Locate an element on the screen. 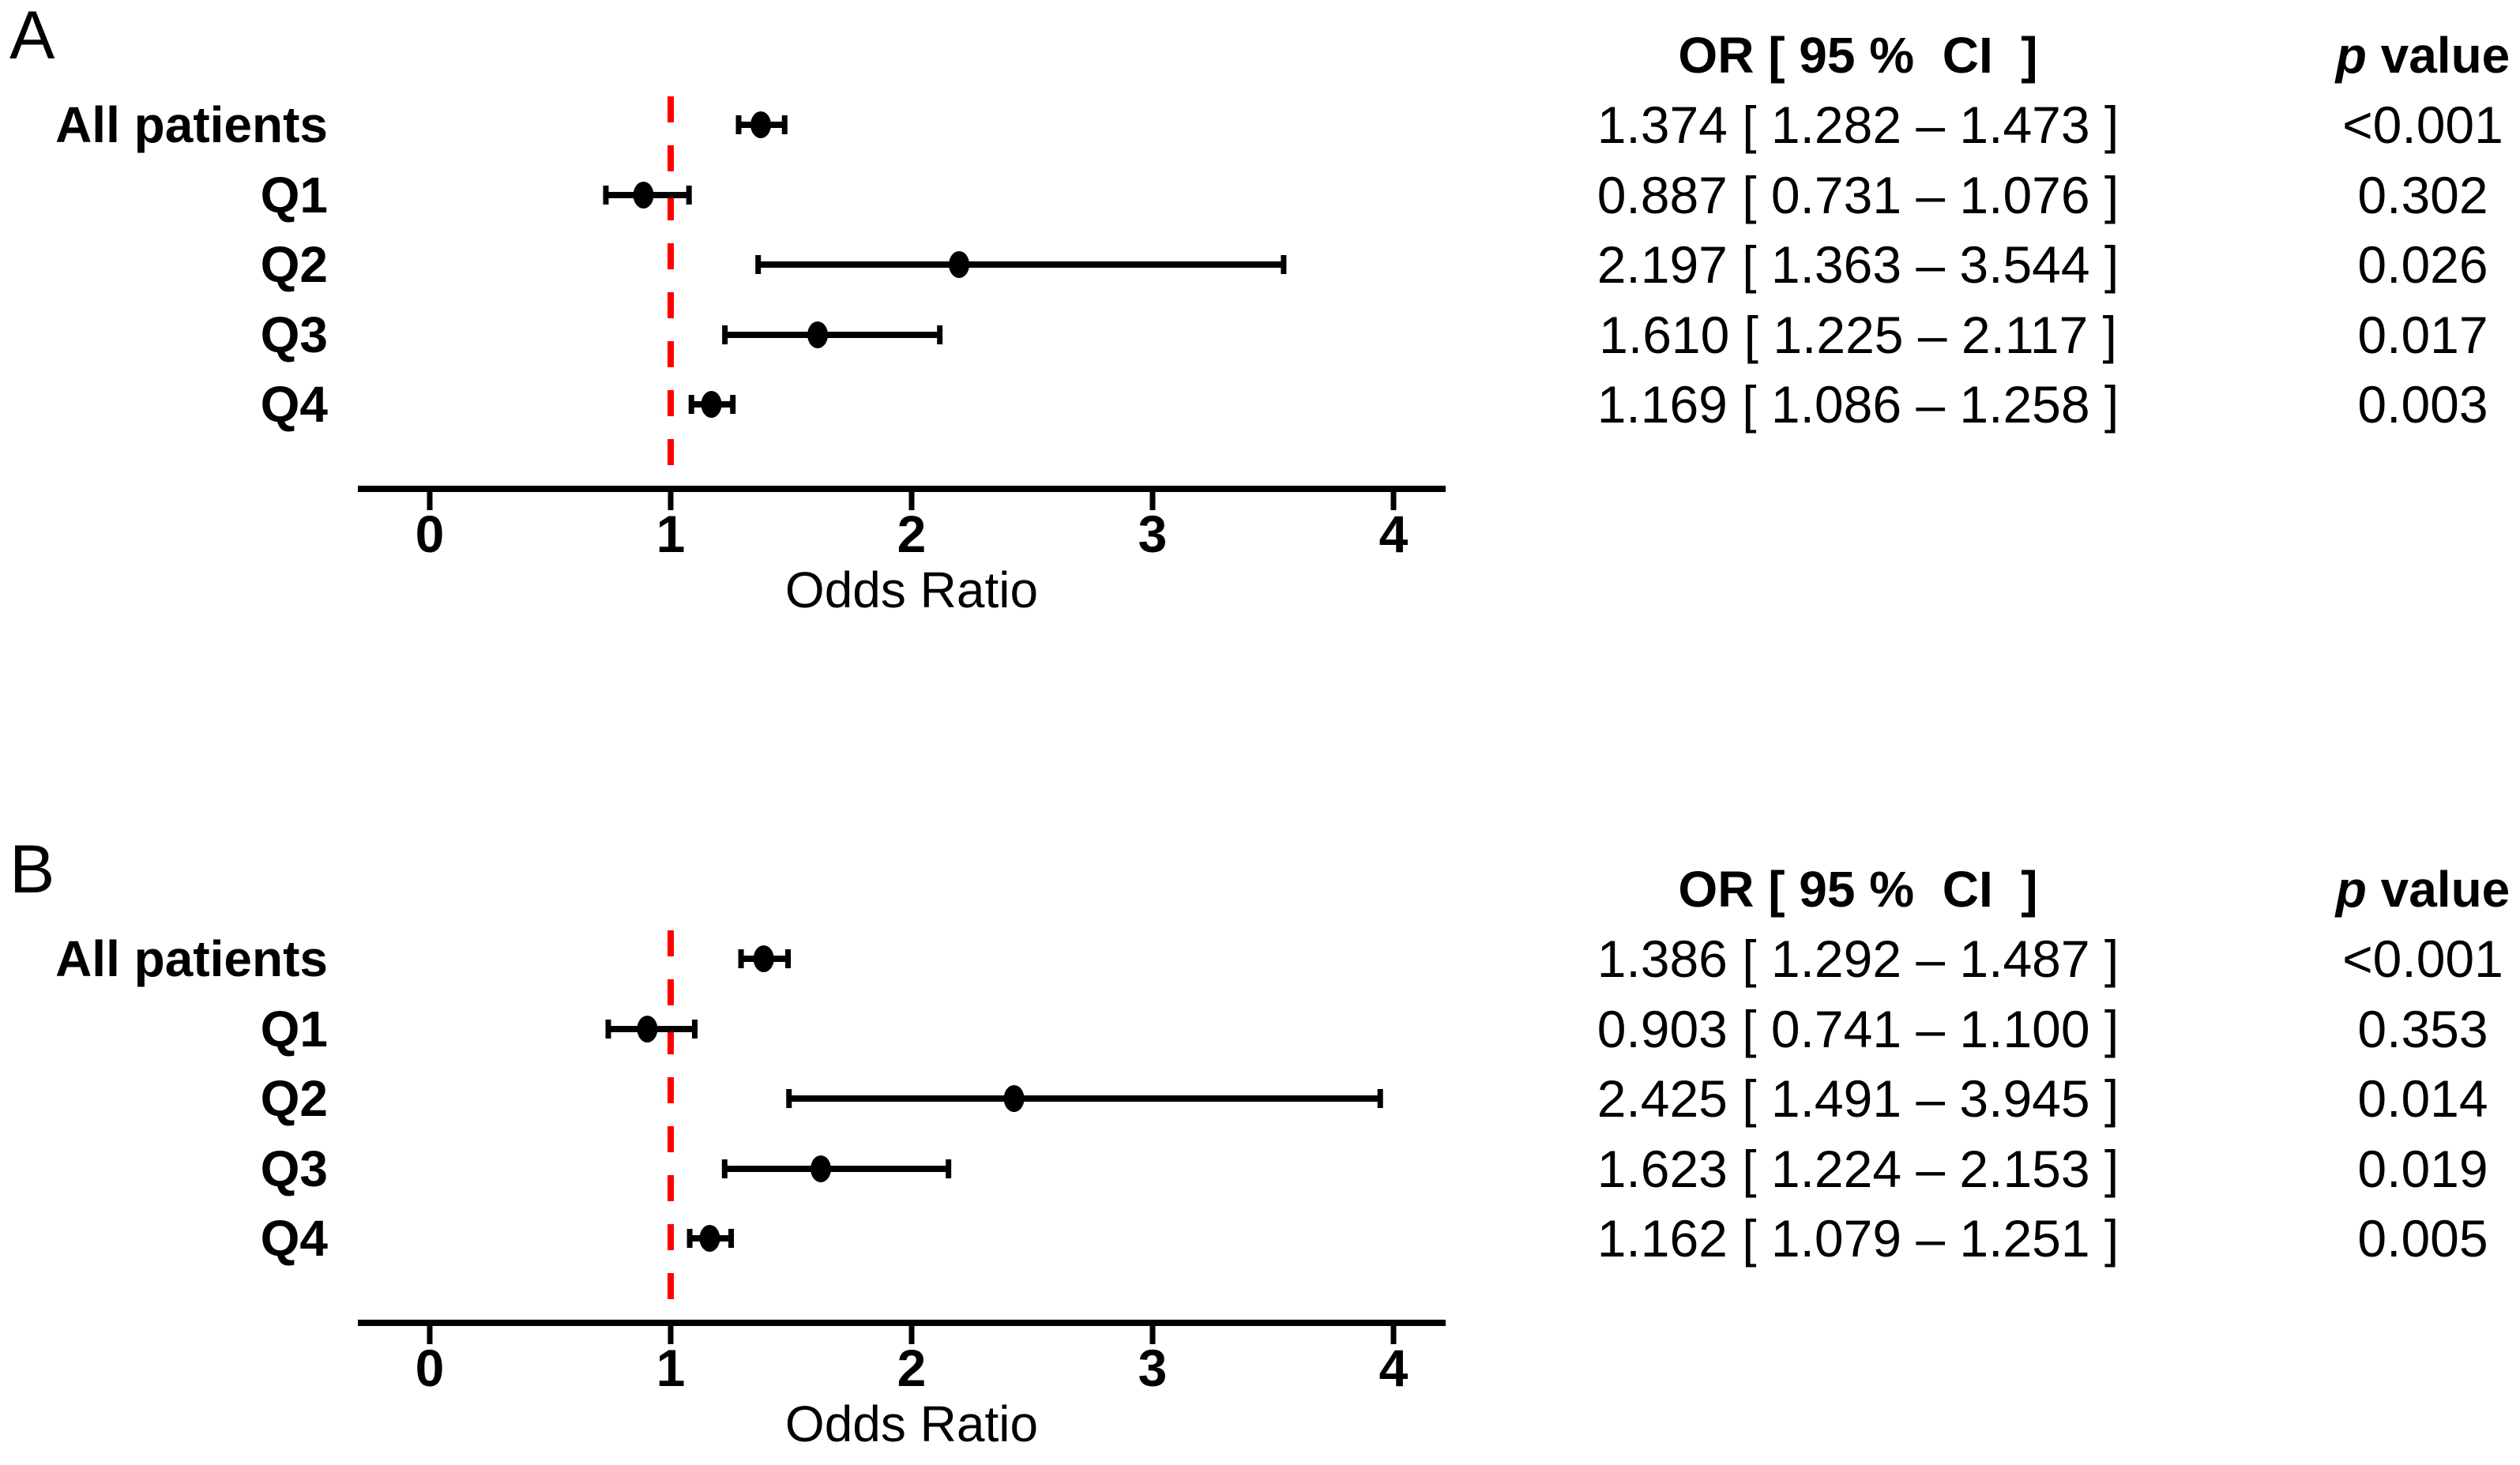 Image resolution: width=2520 pixels, height=1465 pixels. panel-a-label: A is located at coordinates (32, 36).